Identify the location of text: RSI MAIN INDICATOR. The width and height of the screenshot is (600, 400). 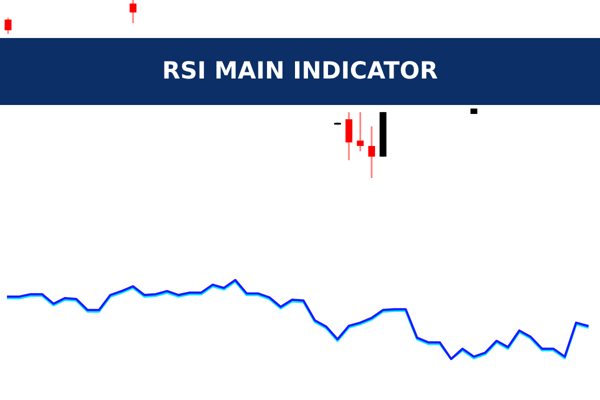
(301, 69).